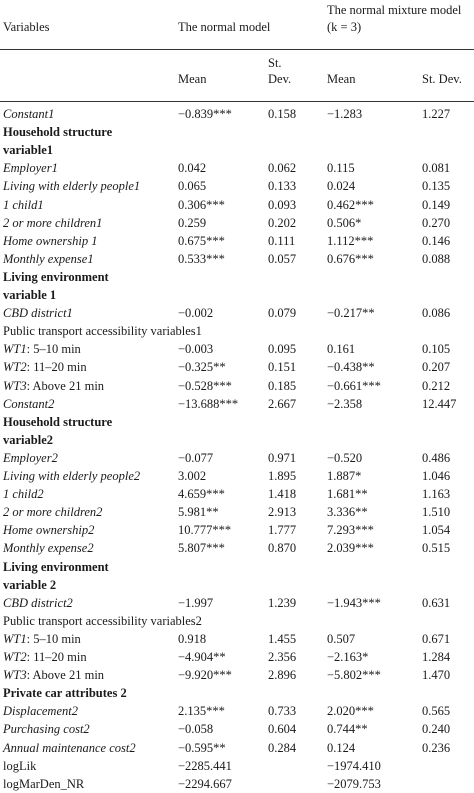 The height and width of the screenshot is (793, 474). Describe the element at coordinates (348, 657) in the screenshot. I see `cell-mean-mixture: −2.163*` at that location.